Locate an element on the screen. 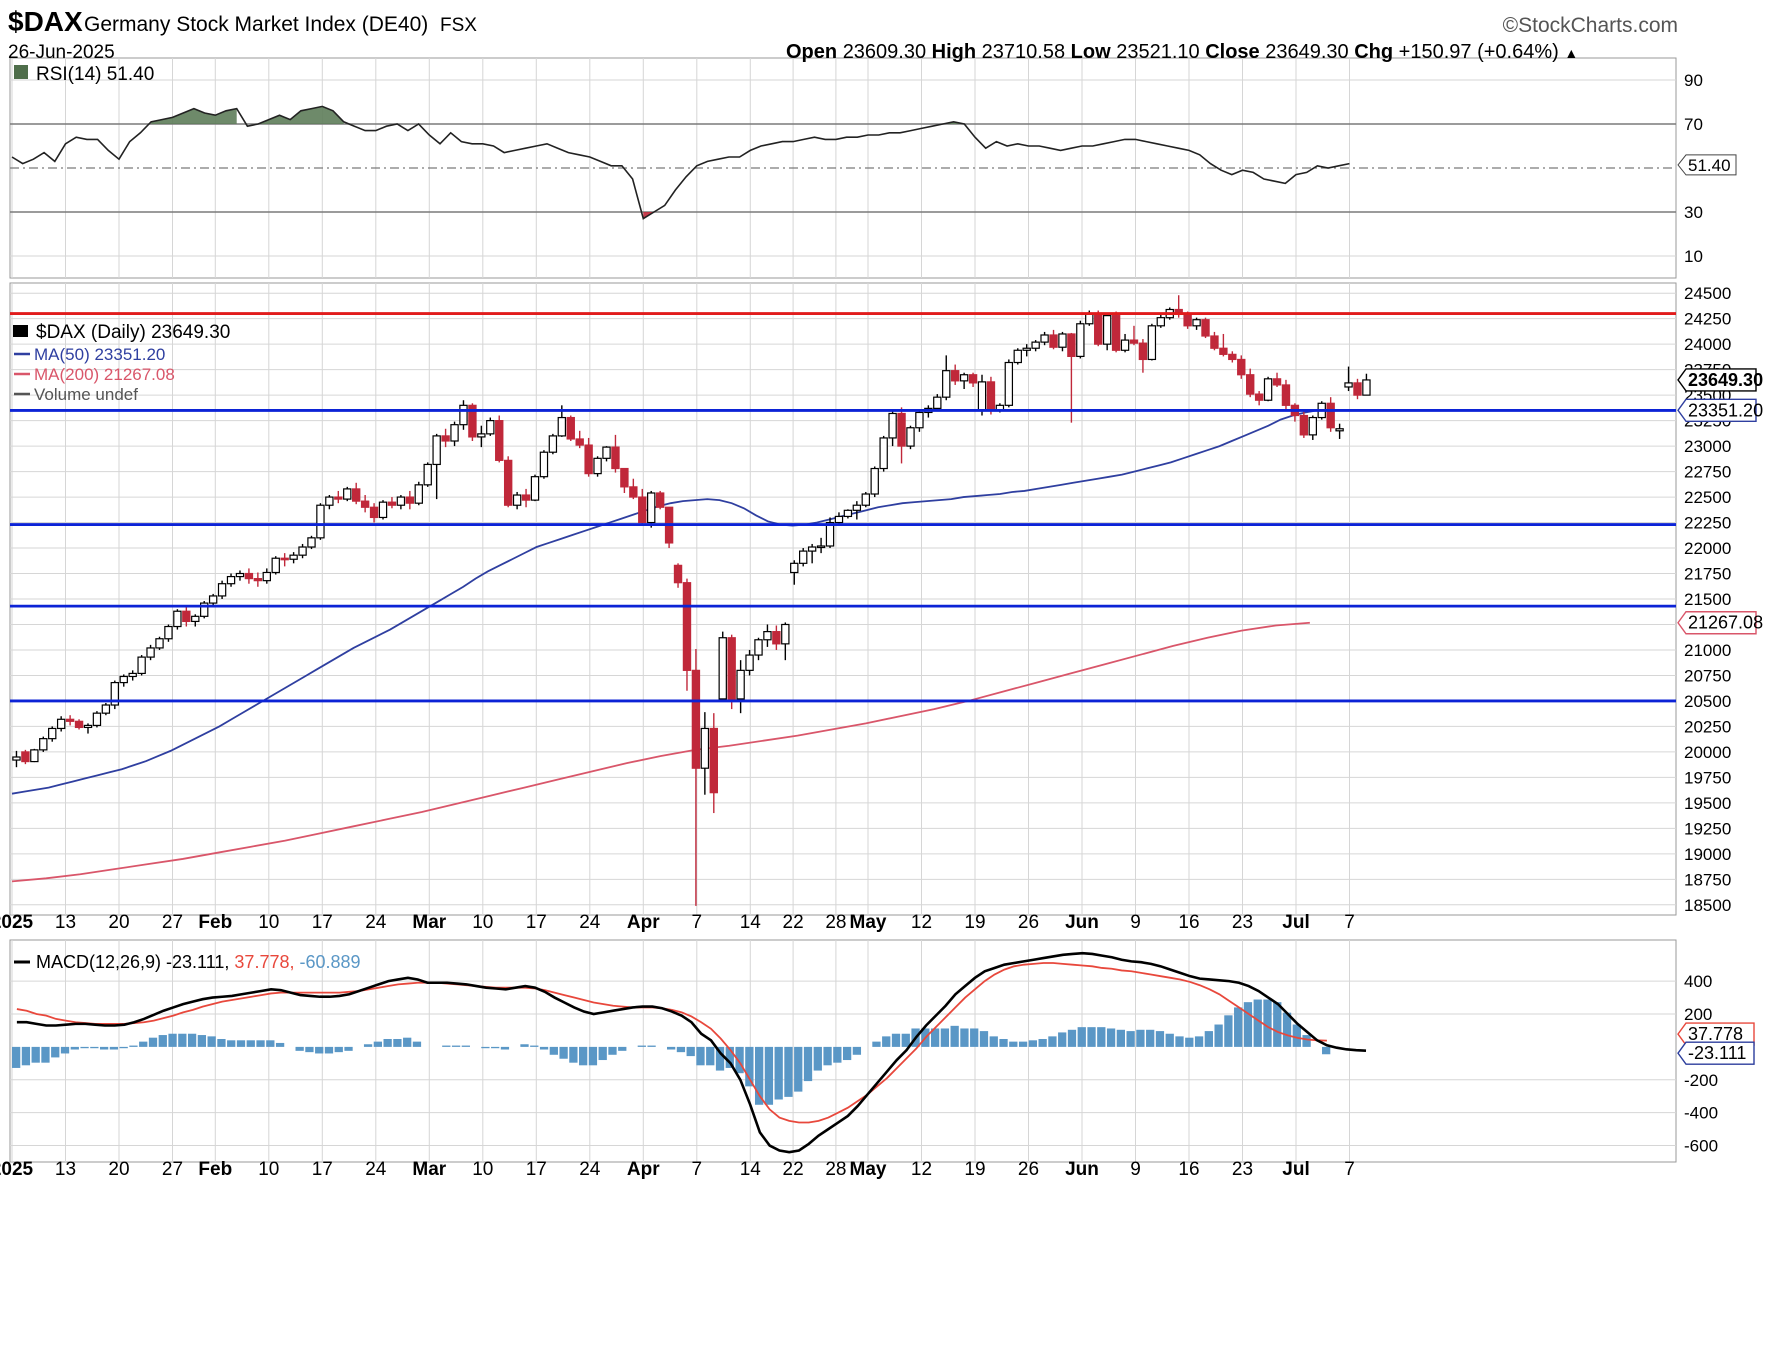 This screenshot has width=1780, height=1356. brand-watermark: ©StockCharts.com is located at coordinates (1590, 25).